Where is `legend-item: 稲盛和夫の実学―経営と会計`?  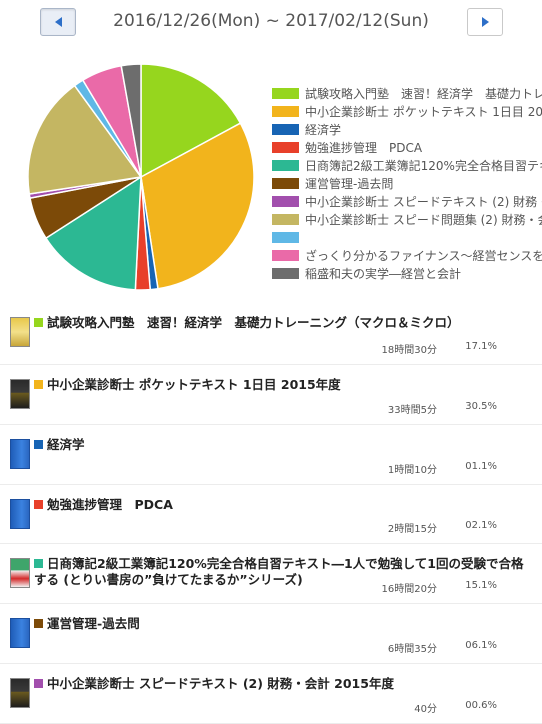 legend-item: 稲盛和夫の実学―経営と会計 is located at coordinates (407, 273).